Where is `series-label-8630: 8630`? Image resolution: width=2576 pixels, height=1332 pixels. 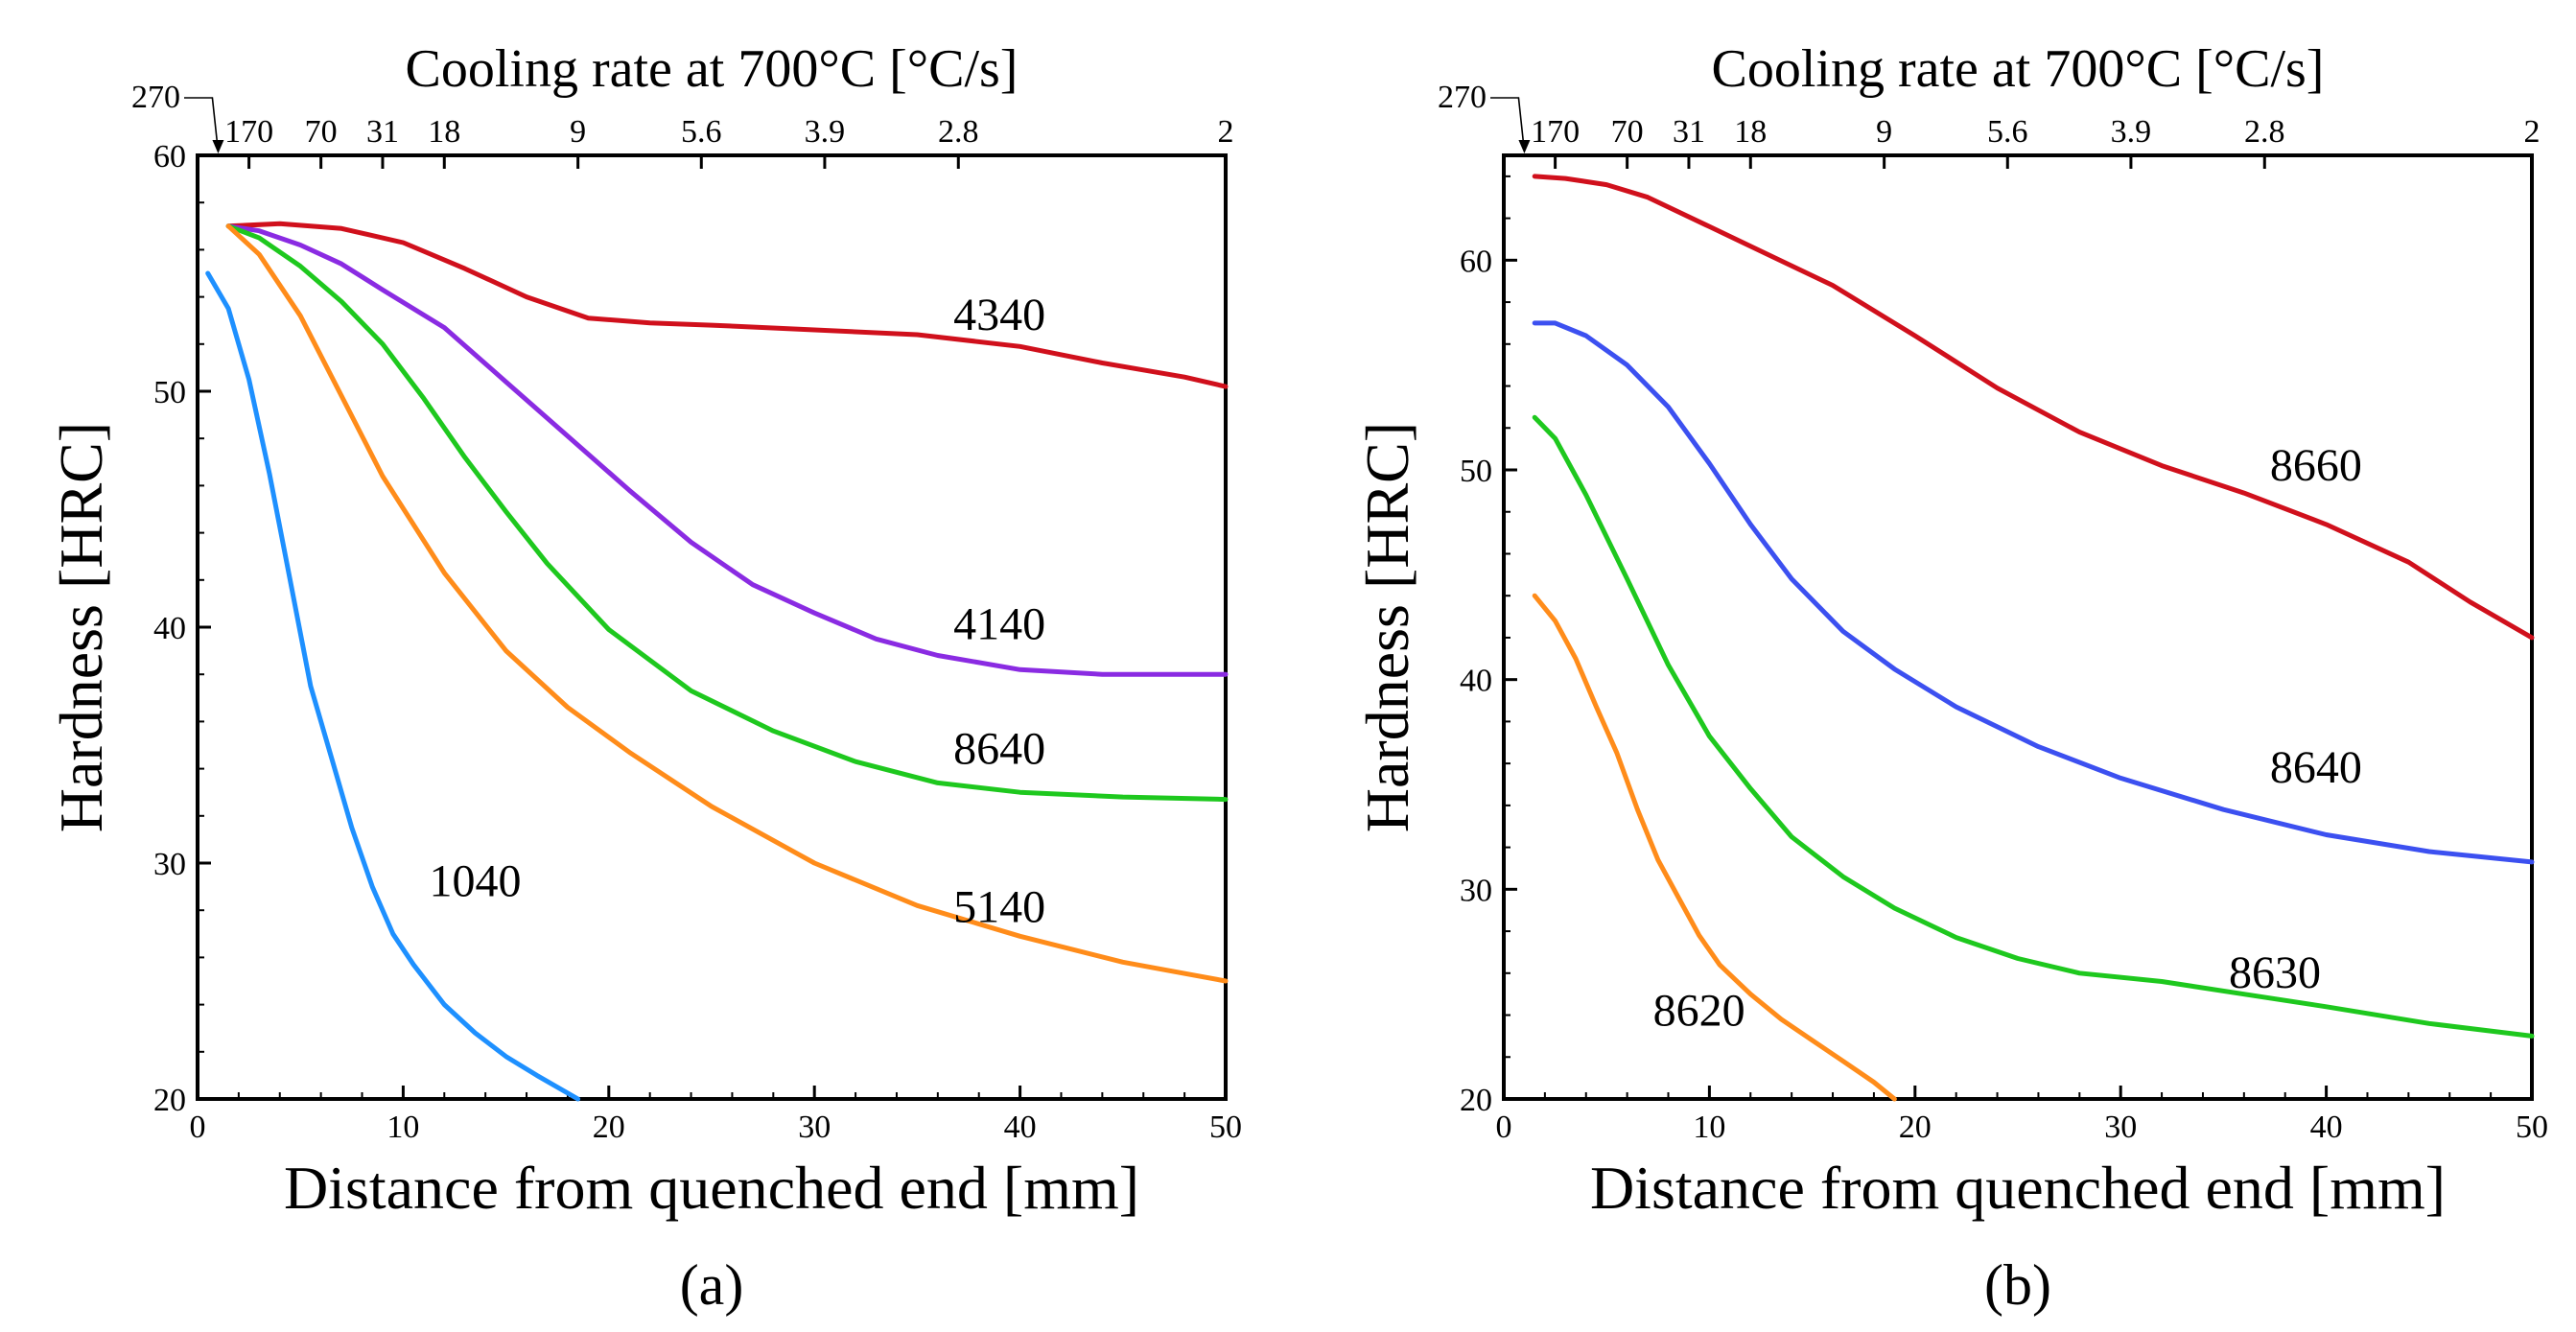 series-label-8630: 8630 is located at coordinates (2275, 972).